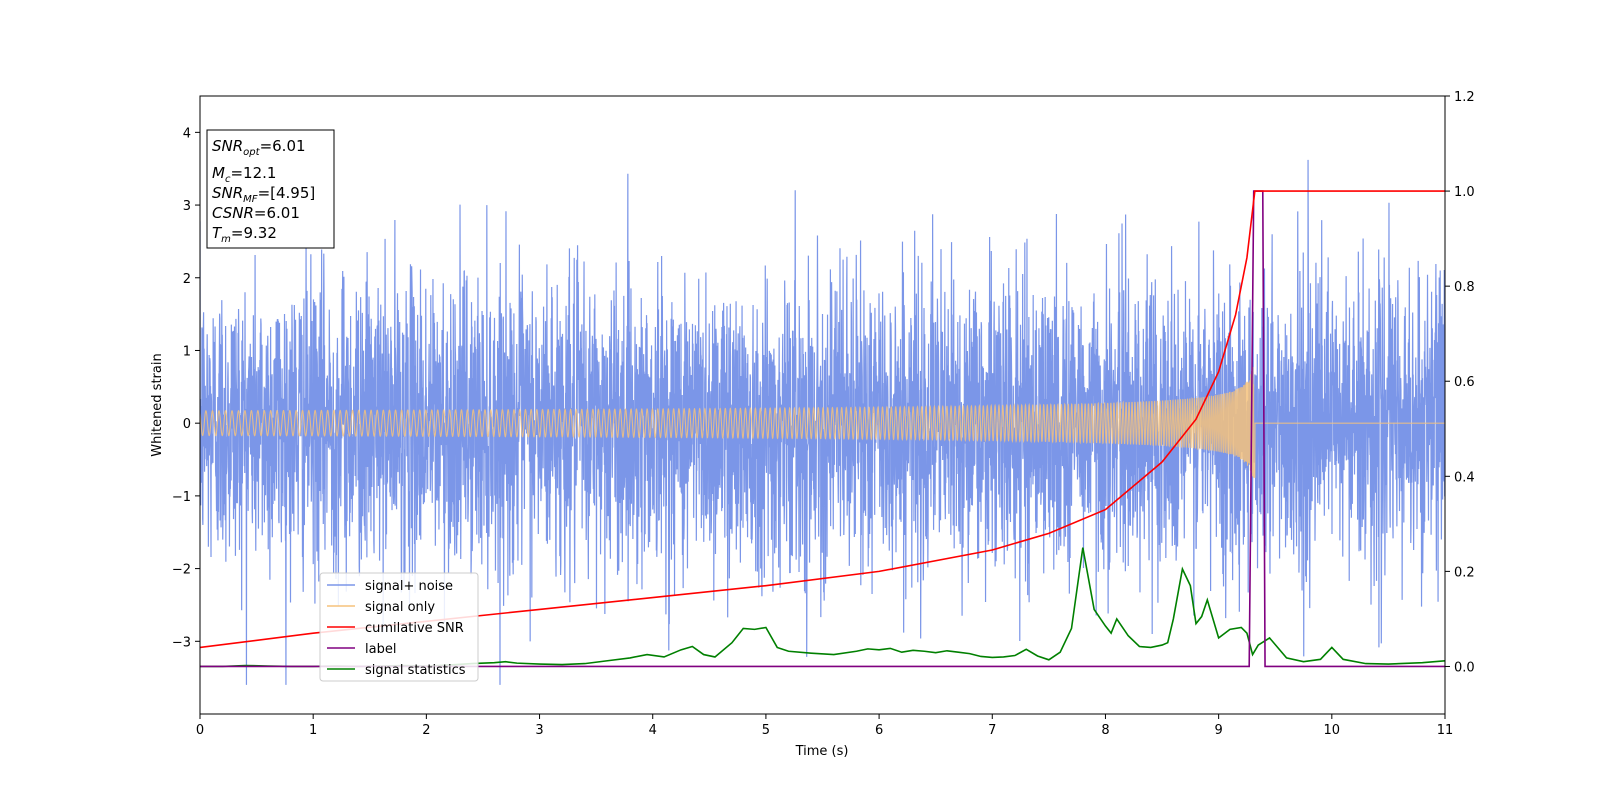 This screenshot has width=1600, height=800. What do you see at coordinates (1464, 667) in the screenshot?
I see `y2-tick-label: 0.0` at bounding box center [1464, 667].